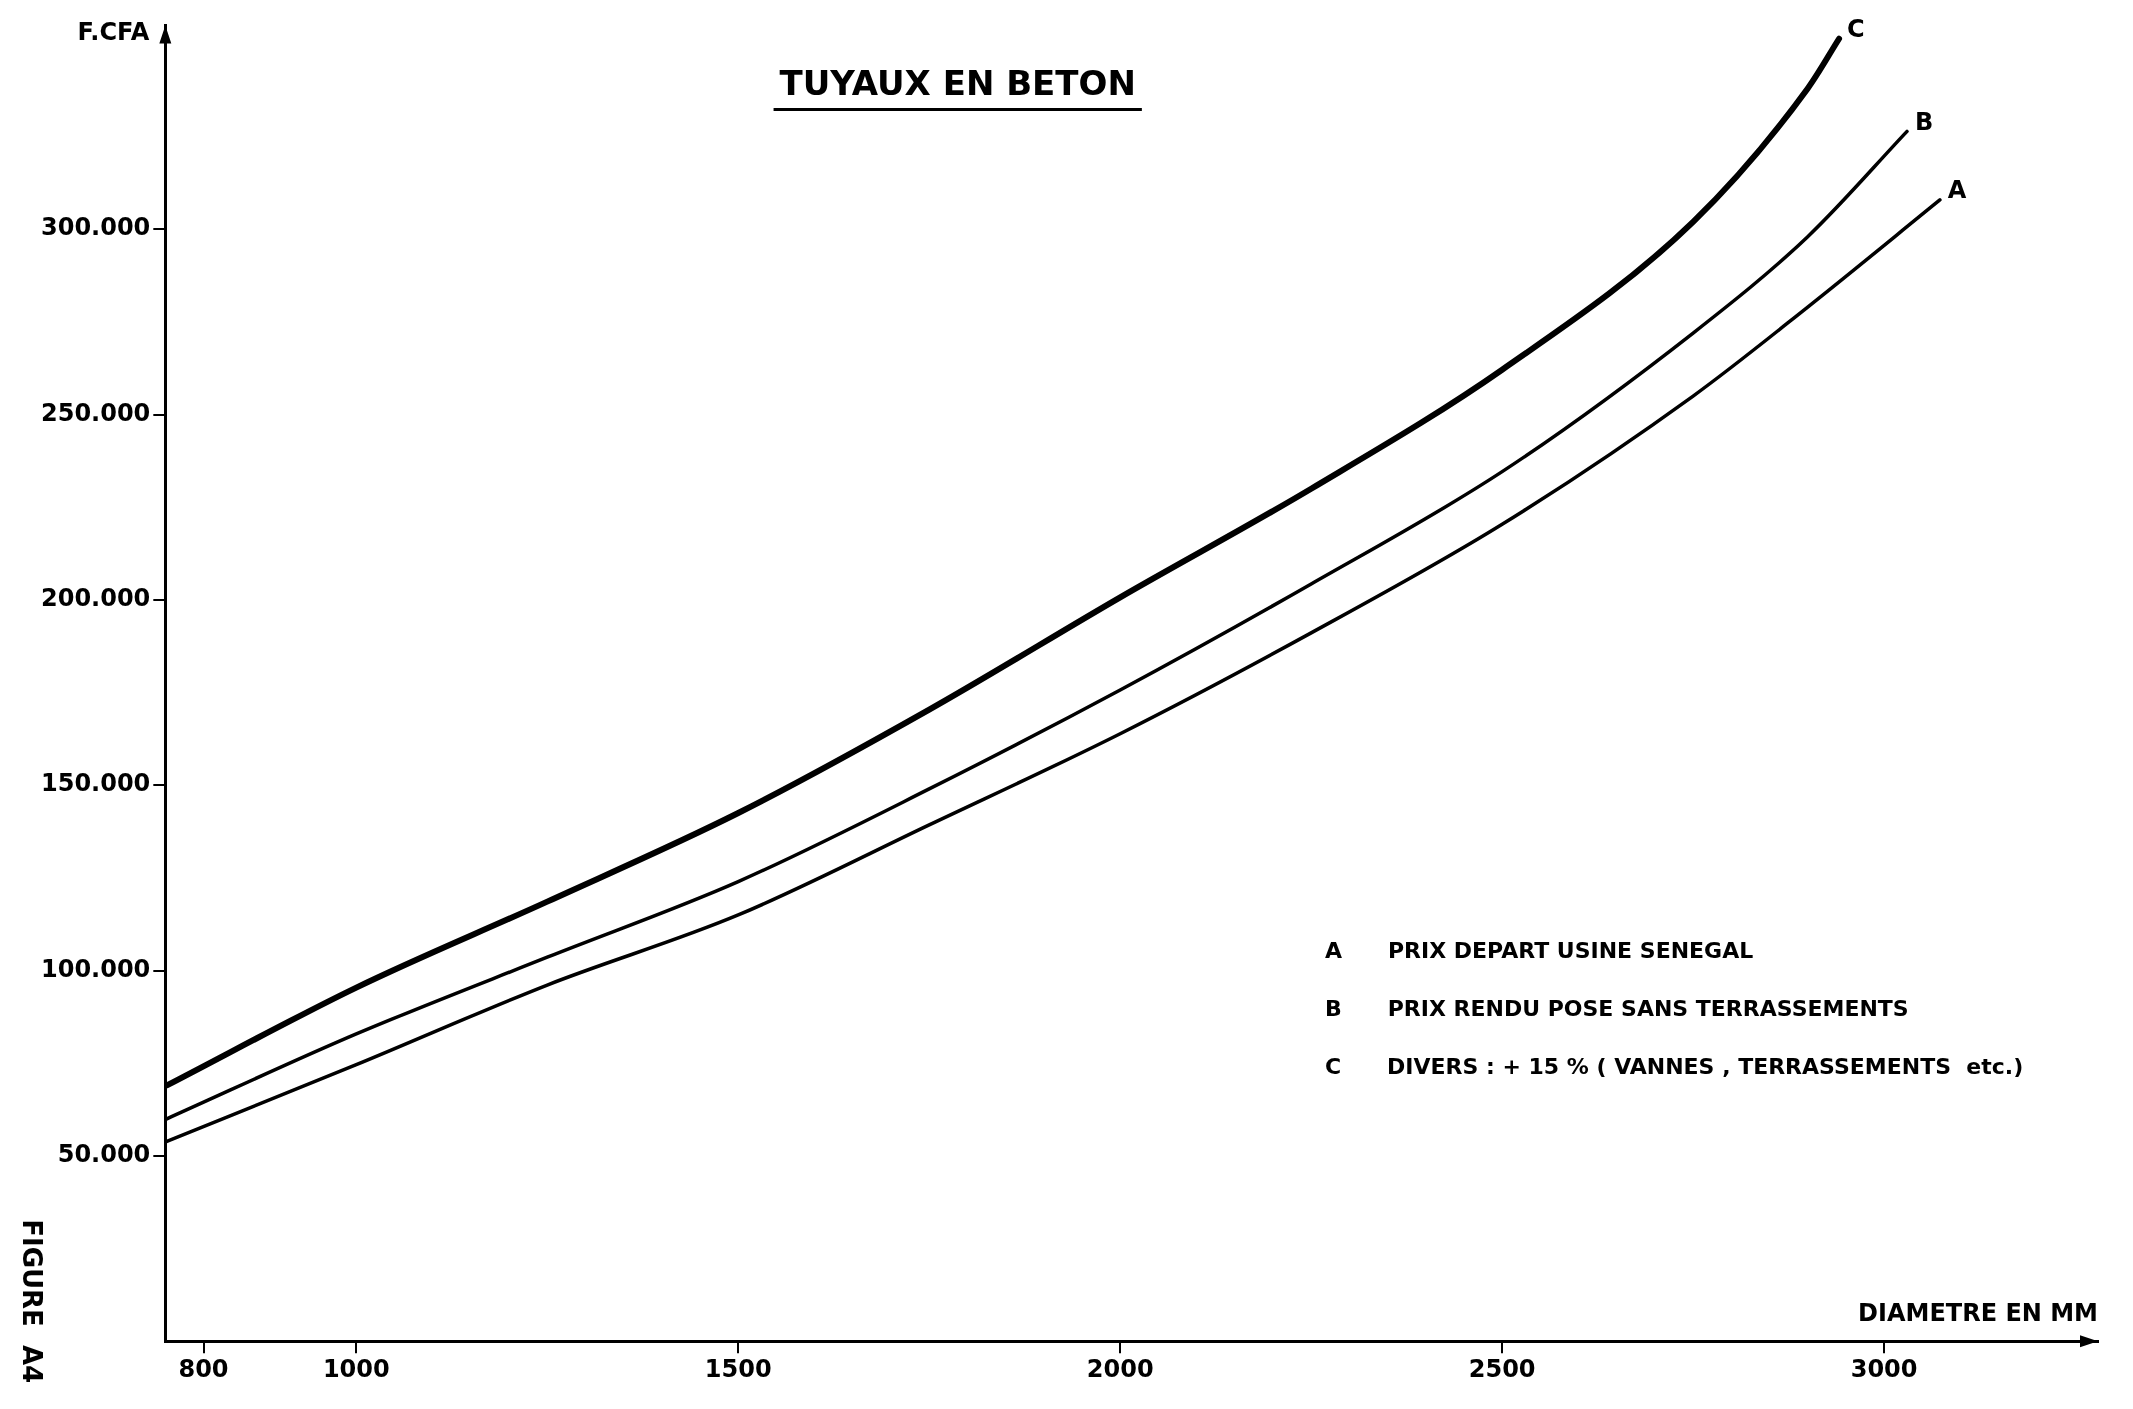 The height and width of the screenshot is (1409, 2133). I want to click on caption: FIGURE A4, so click(32, 1301).